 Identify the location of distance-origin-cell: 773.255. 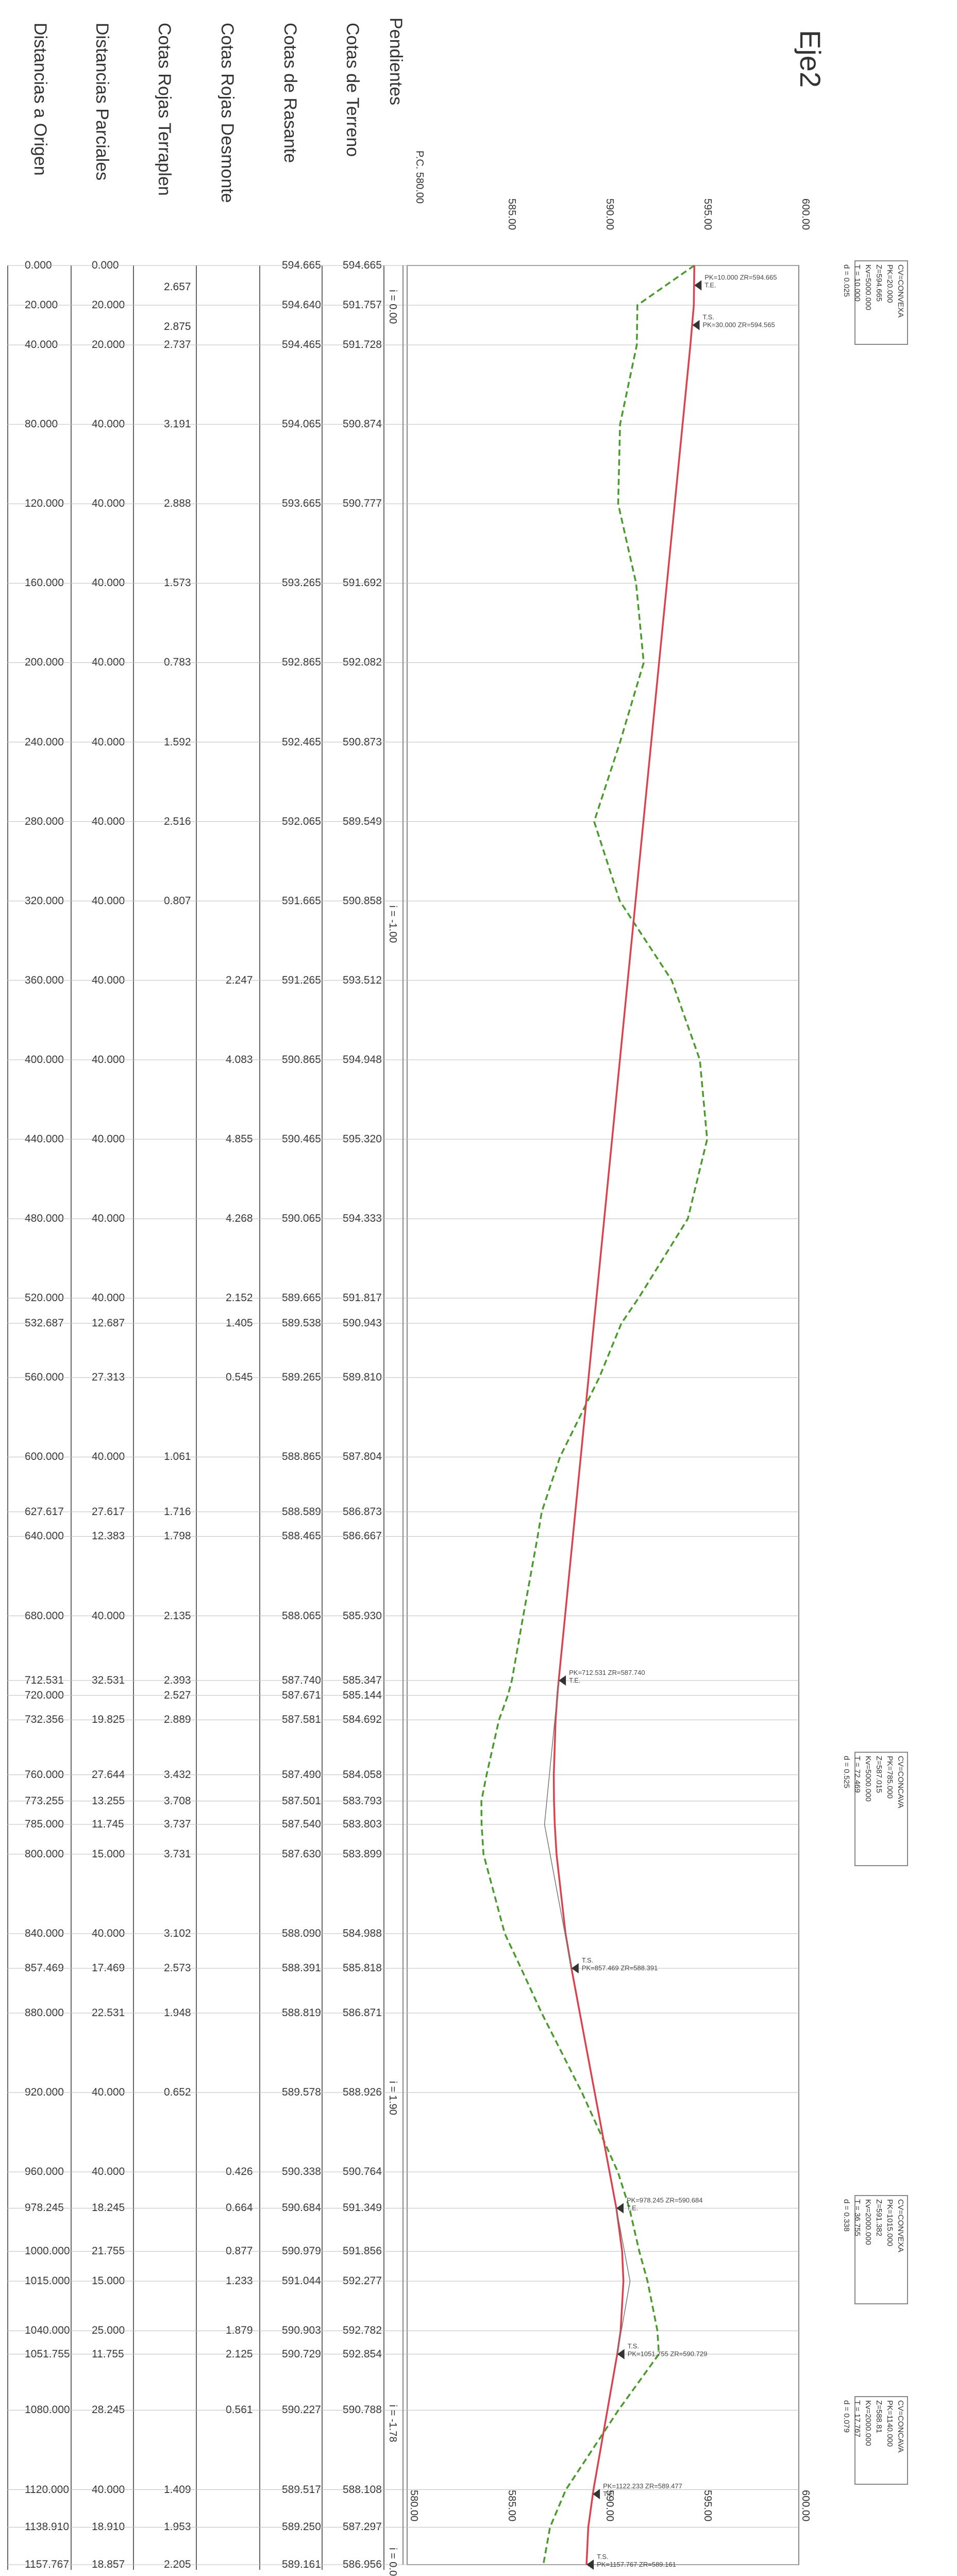
(45, 1800).